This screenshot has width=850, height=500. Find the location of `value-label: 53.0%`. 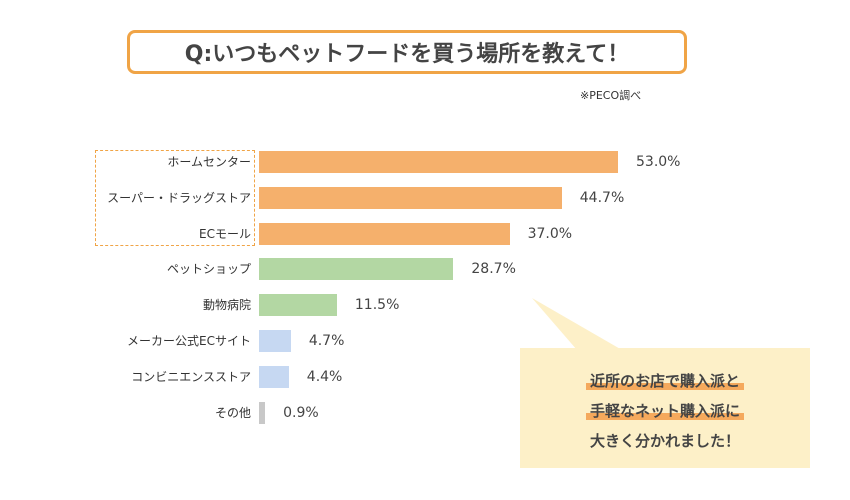

value-label: 53.0% is located at coordinates (658, 162).